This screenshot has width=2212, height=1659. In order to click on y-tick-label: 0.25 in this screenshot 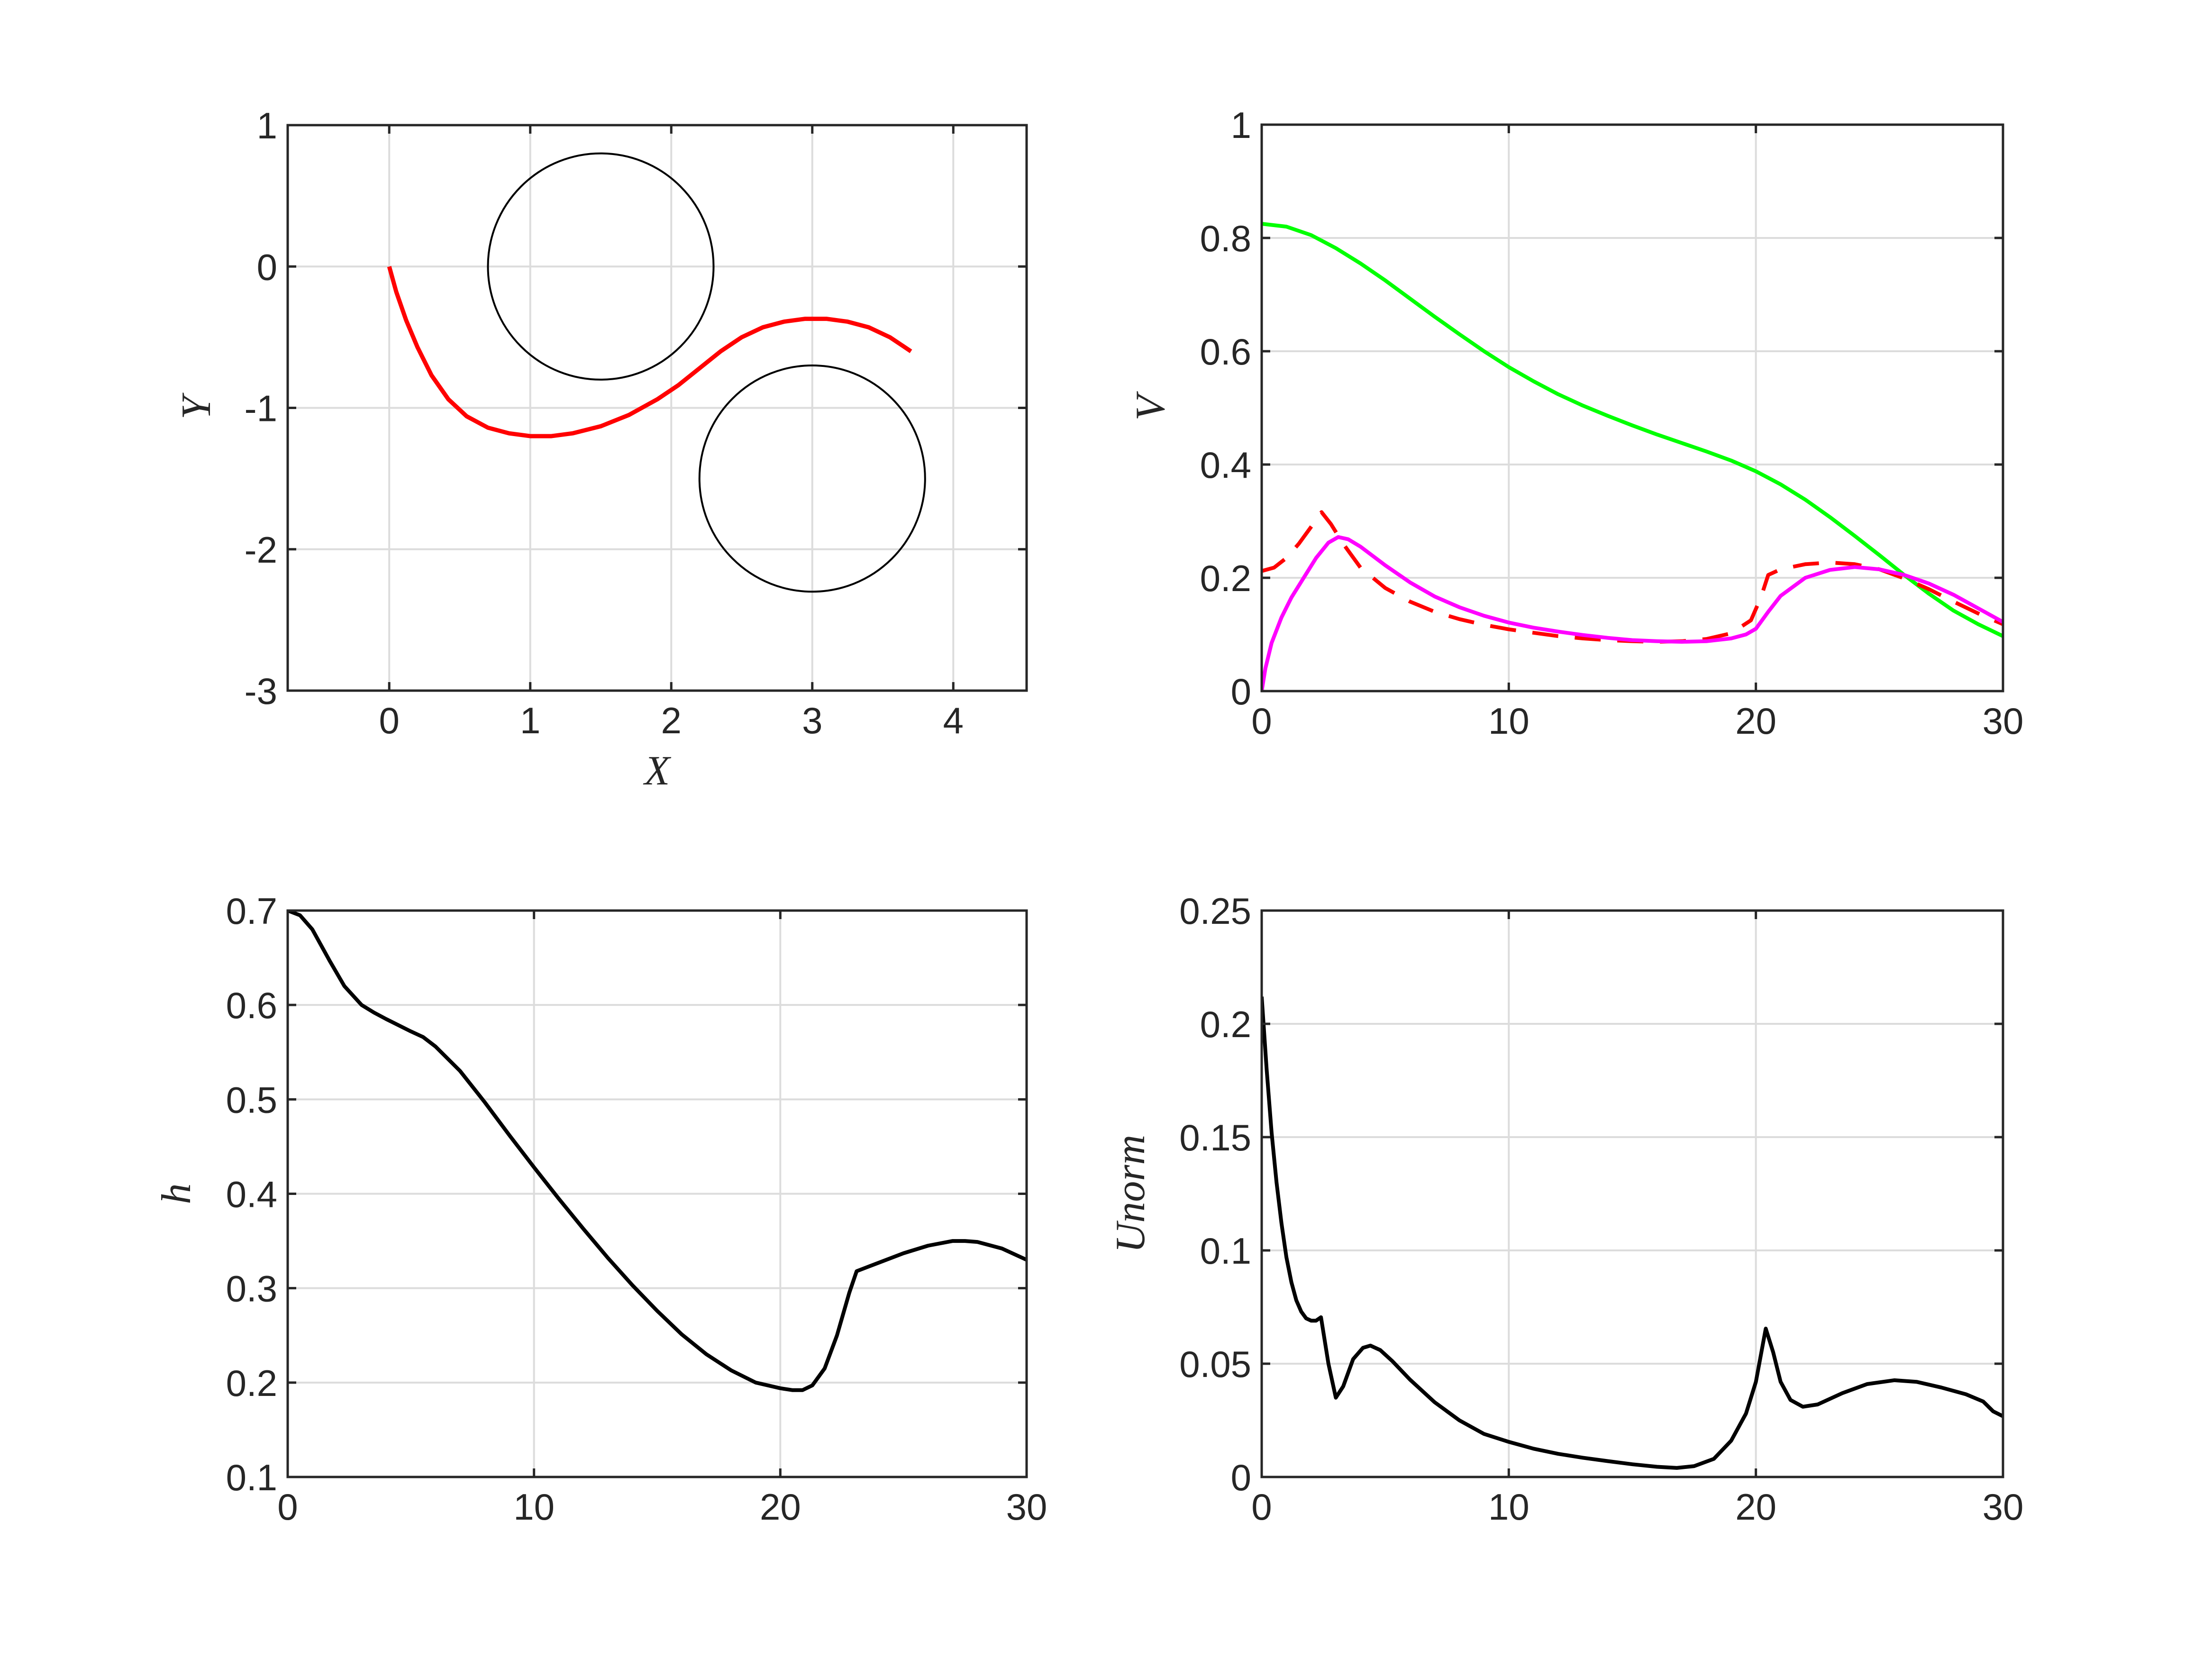, I will do `click(1215, 911)`.